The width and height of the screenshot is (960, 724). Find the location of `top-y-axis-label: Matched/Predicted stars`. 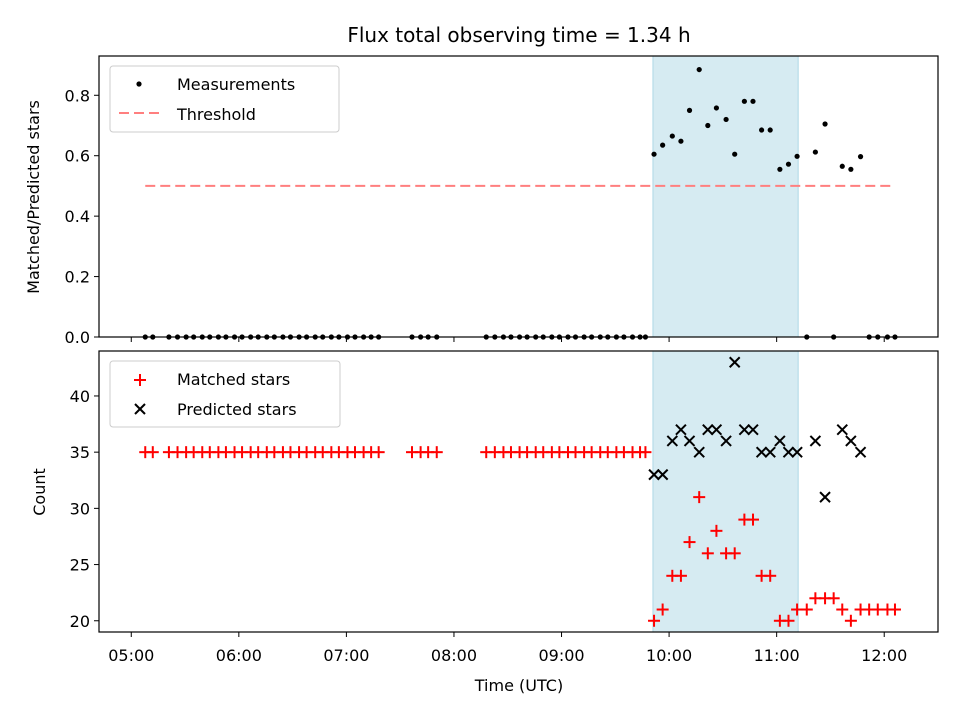

top-y-axis-label: Matched/Predicted stars is located at coordinates (33, 197).